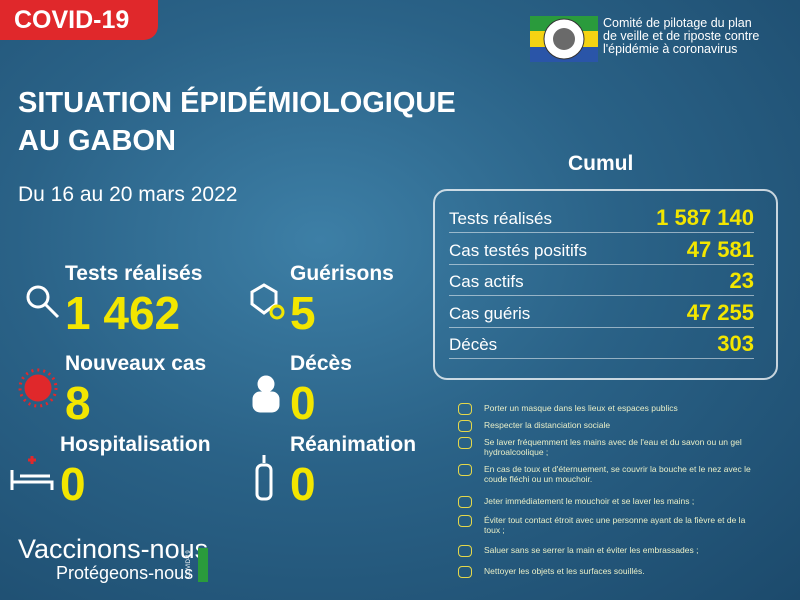  What do you see at coordinates (342, 273) in the screenshot?
I see `stat-label: Guérisons` at bounding box center [342, 273].